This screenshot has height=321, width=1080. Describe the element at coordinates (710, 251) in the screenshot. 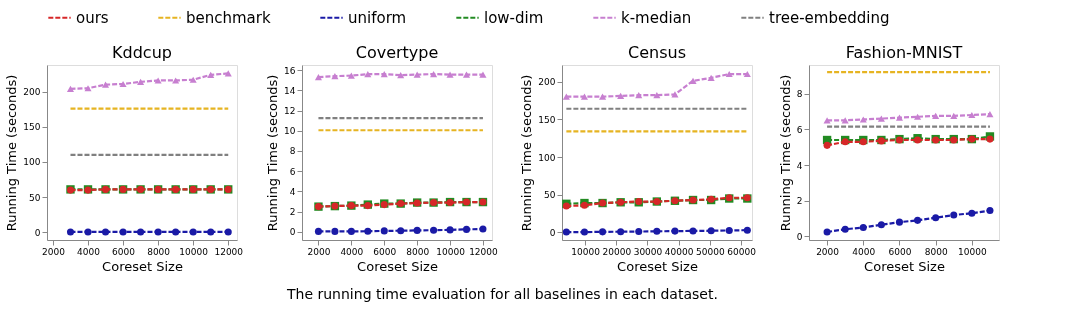

I see `x-tick-label: 50000` at that location.